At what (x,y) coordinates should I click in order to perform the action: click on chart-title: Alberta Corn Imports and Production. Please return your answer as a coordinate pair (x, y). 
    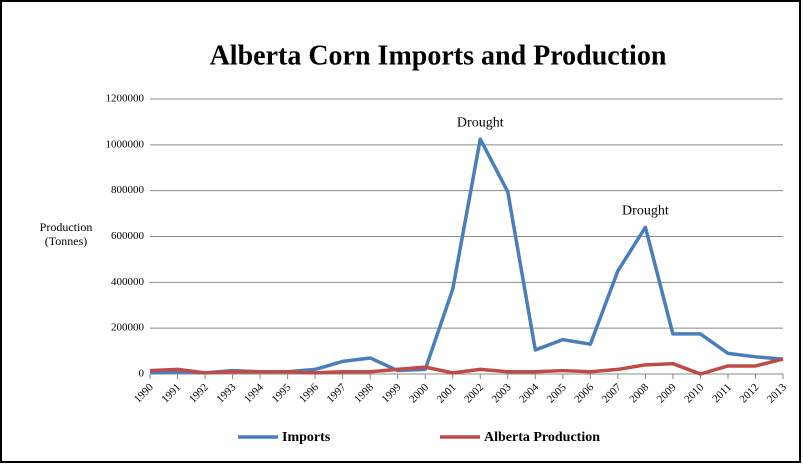
    Looking at the image, I should click on (438, 55).